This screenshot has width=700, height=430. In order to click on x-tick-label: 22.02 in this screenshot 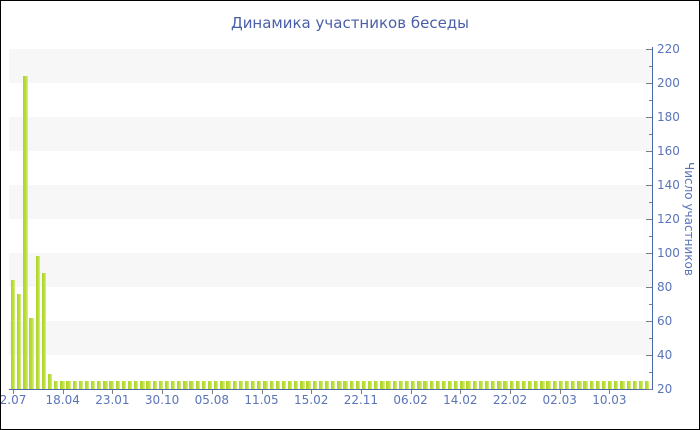, I will do `click(510, 400)`.